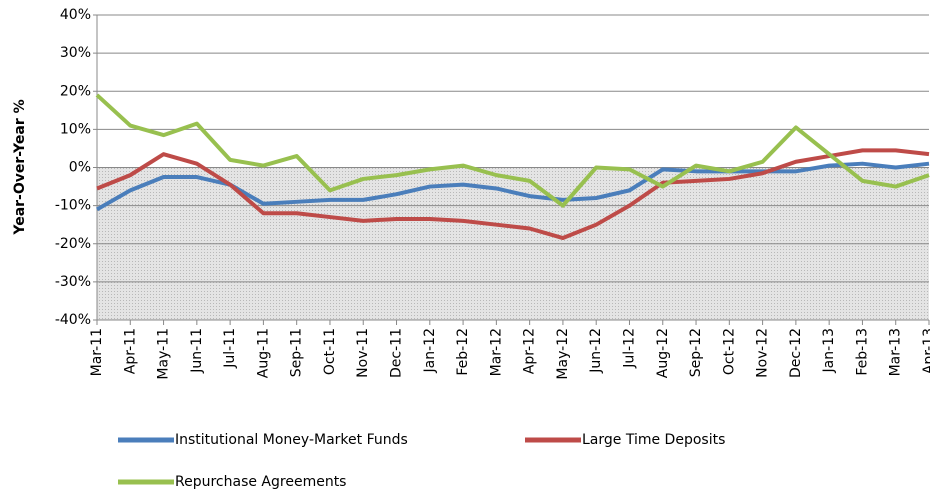 This screenshot has height=498, width=930. Describe the element at coordinates (75, 91) in the screenshot. I see `y-tick-label: 20%` at that location.